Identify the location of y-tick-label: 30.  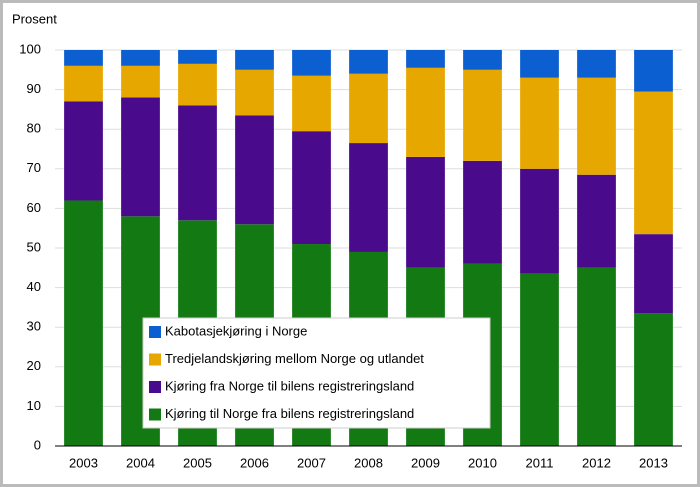
(34, 326).